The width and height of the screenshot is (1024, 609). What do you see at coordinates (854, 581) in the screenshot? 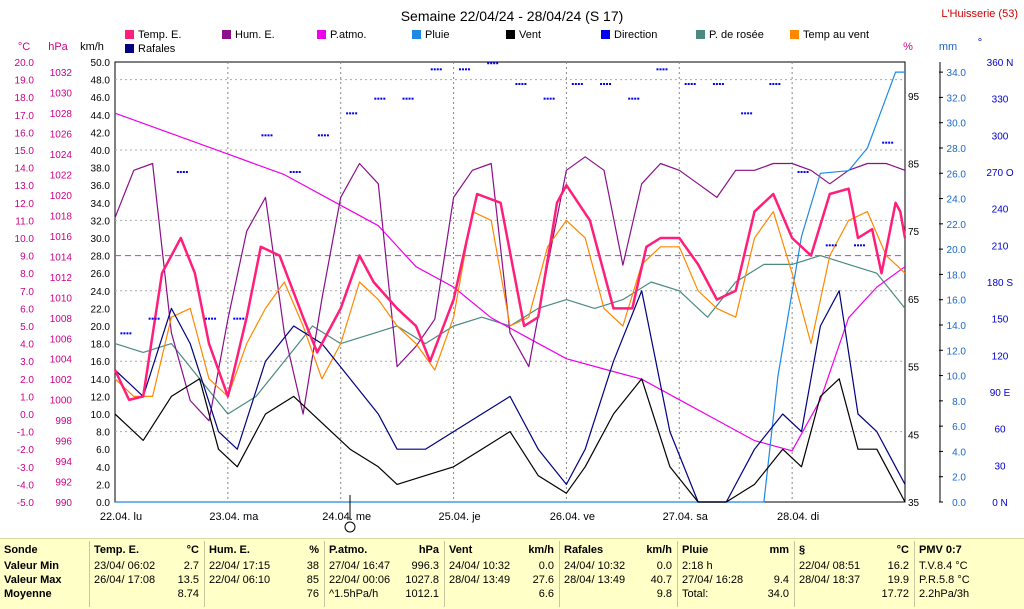
I see `stats-row: 28/04/ 18:37 19.9` at bounding box center [854, 581].